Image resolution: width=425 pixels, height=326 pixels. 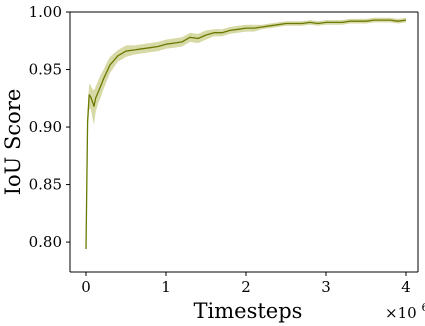 I want to click on x-tick-label: 3, so click(x=326, y=287).